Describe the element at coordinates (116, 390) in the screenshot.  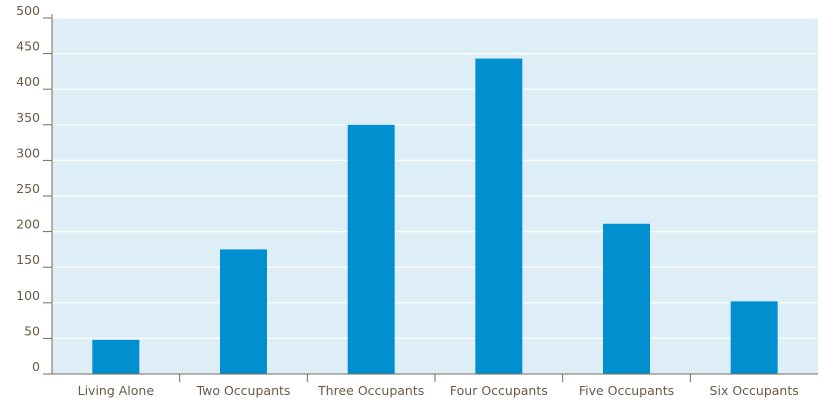
I see `x-tick-label: Living Alone` at that location.